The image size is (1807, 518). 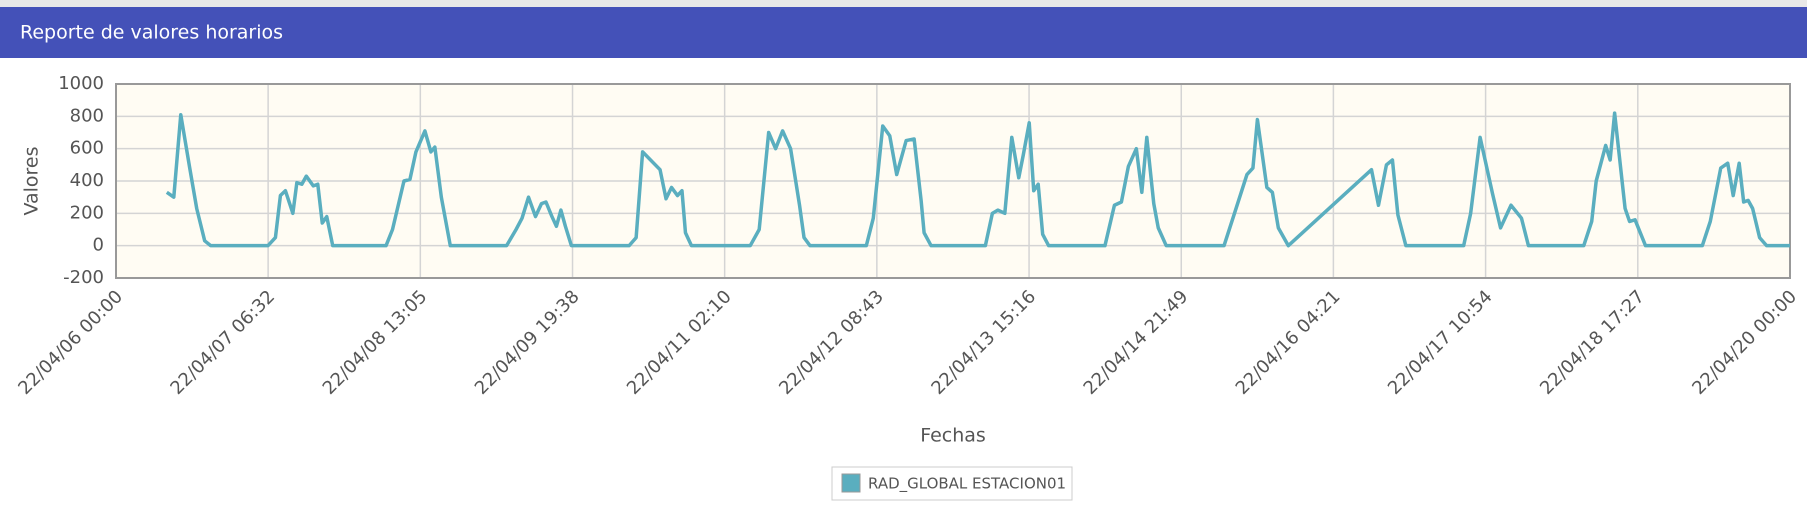 What do you see at coordinates (1744, 342) in the screenshot?
I see `x-tick-label: 22/04/20 00:00` at bounding box center [1744, 342].